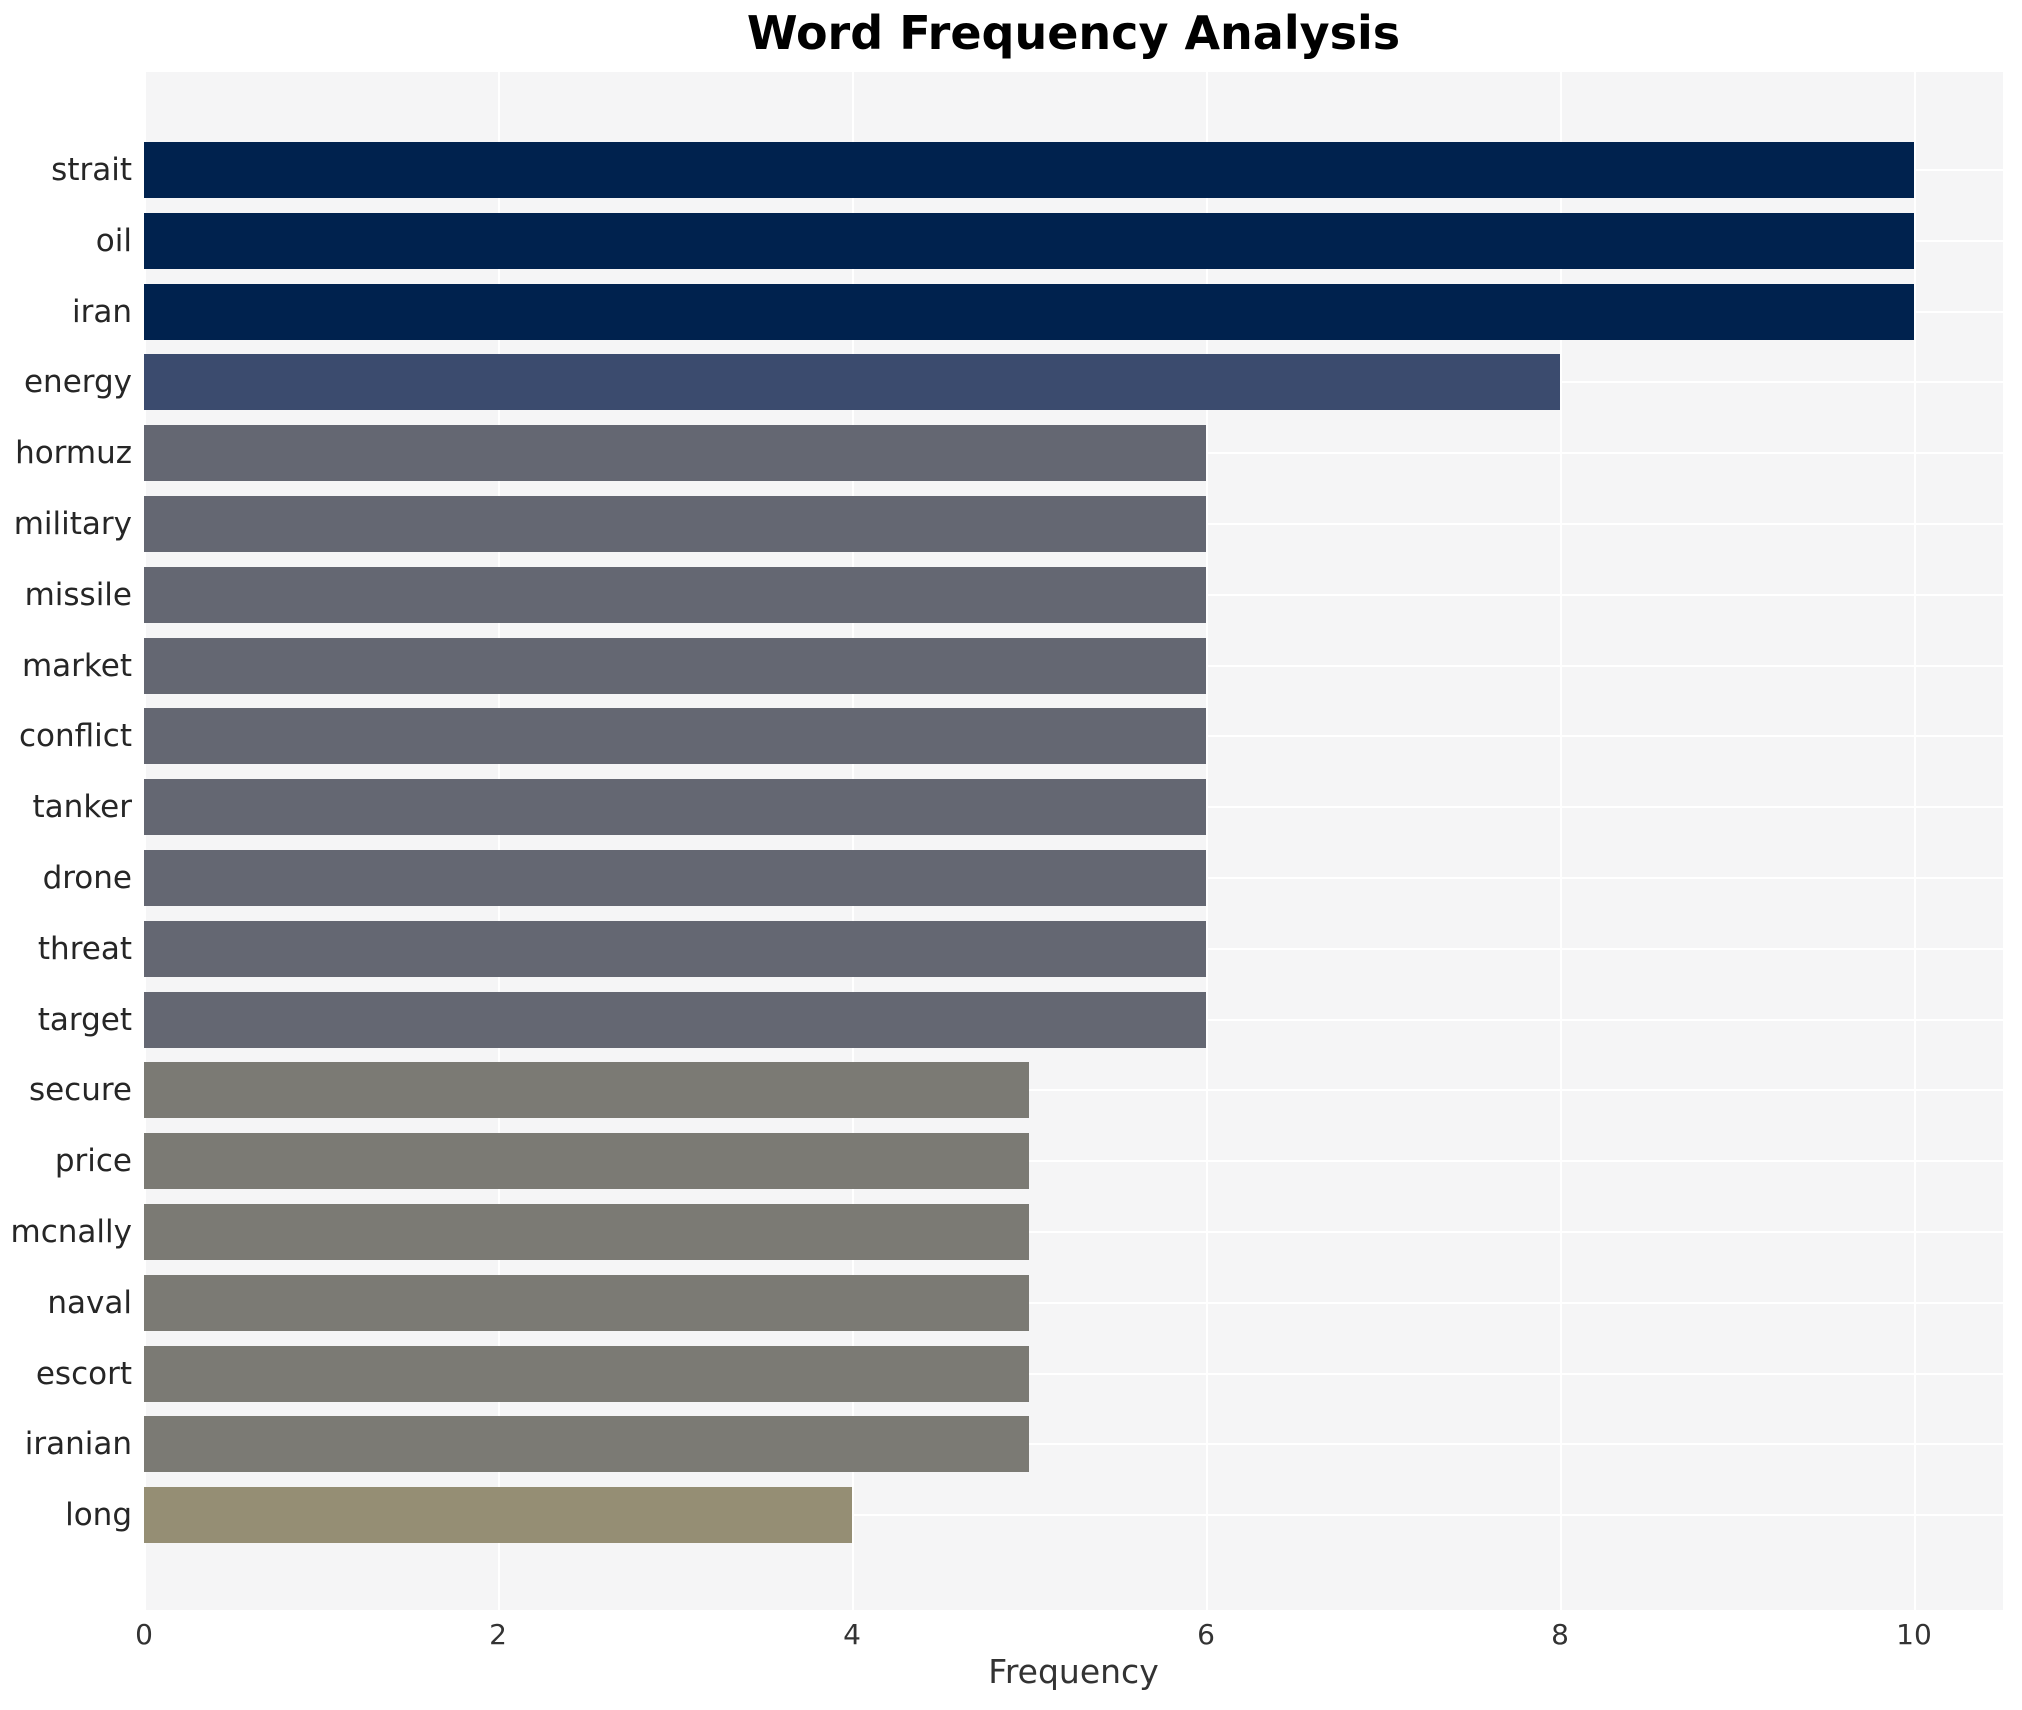  I want to click on x-axis-label: Frequency, so click(1073, 1671).